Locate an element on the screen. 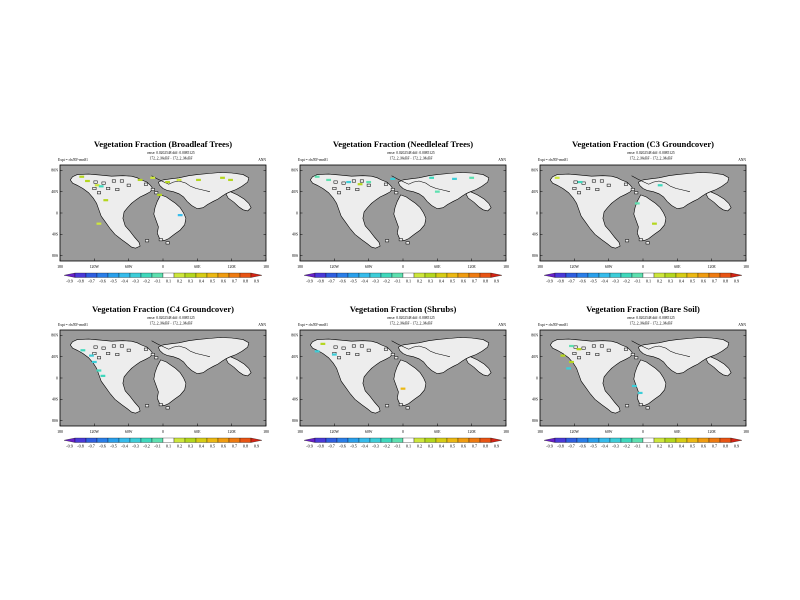  panel-title: Vegetation Fraction (Bare Soil) is located at coordinates (643, 309).